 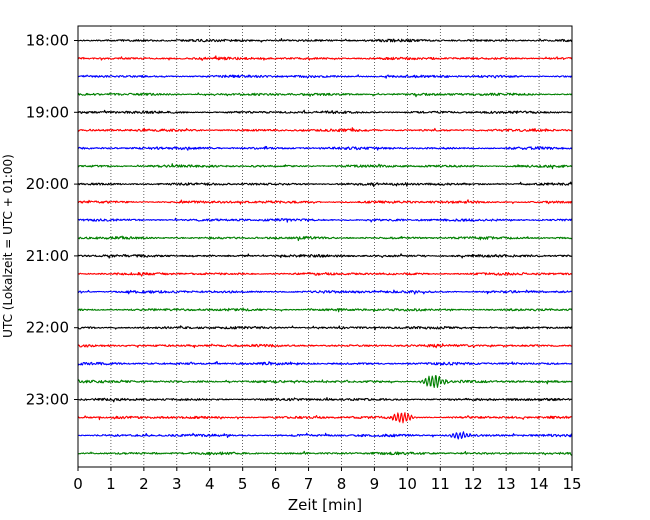 I want to click on y-tick-label: 23:00, so click(x=47, y=400).